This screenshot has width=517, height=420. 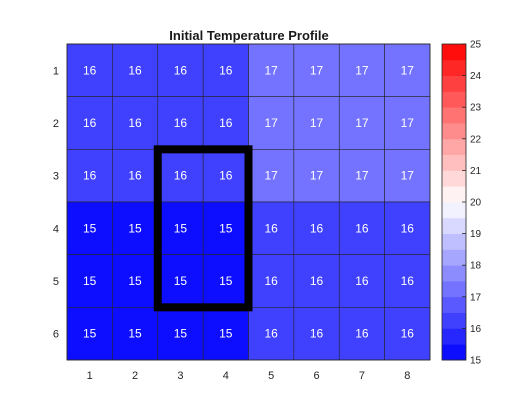 I want to click on x-tick-label: 3, so click(x=180, y=376).